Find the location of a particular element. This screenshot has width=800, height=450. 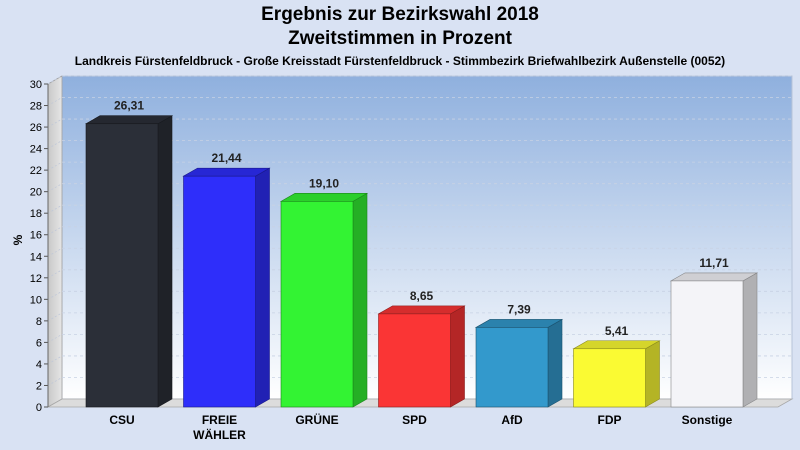

bar-grüne is located at coordinates (324, 300).